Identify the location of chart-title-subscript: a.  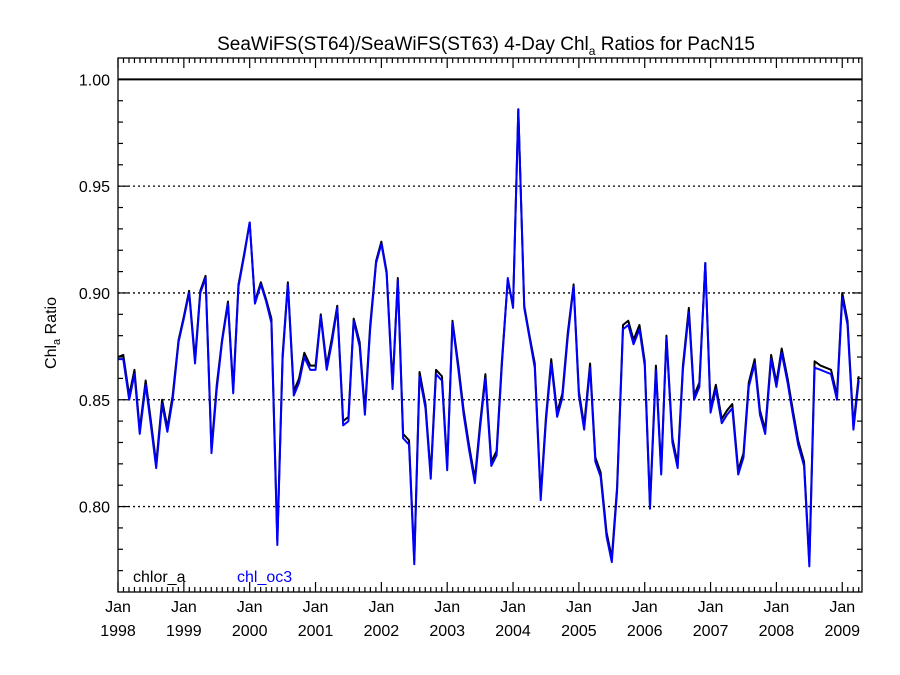
(592, 51).